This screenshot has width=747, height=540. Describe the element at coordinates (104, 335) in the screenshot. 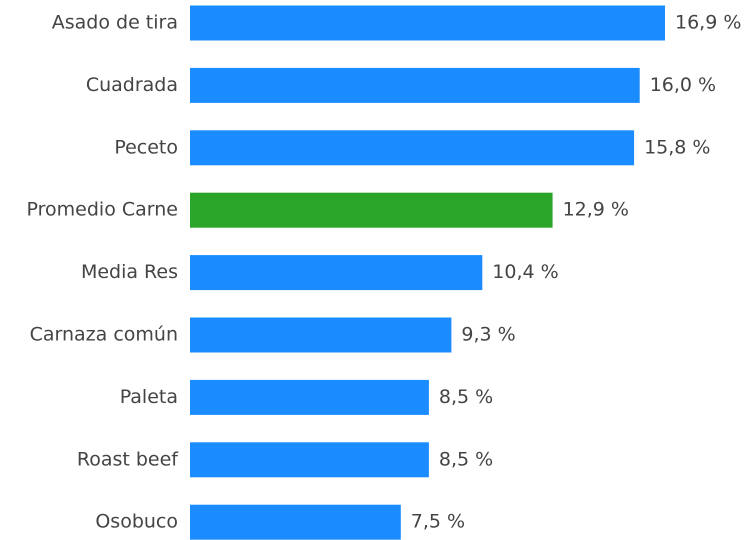

I see `category-label: Carnaza común` at that location.